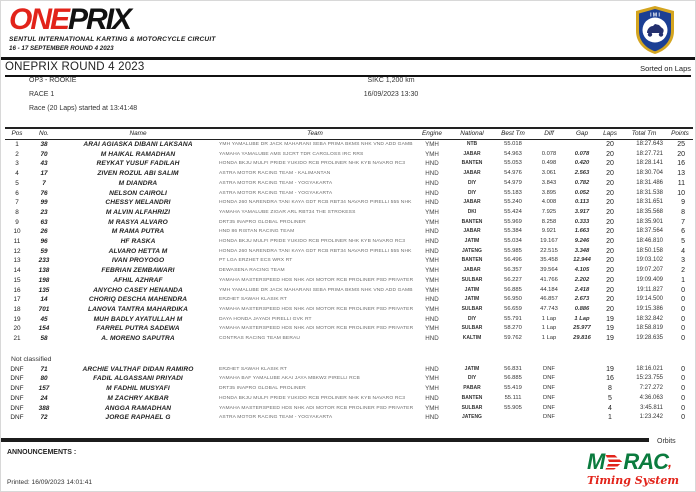 The width and height of the screenshot is (696, 492). I want to click on cell-points: 6, so click(683, 232).